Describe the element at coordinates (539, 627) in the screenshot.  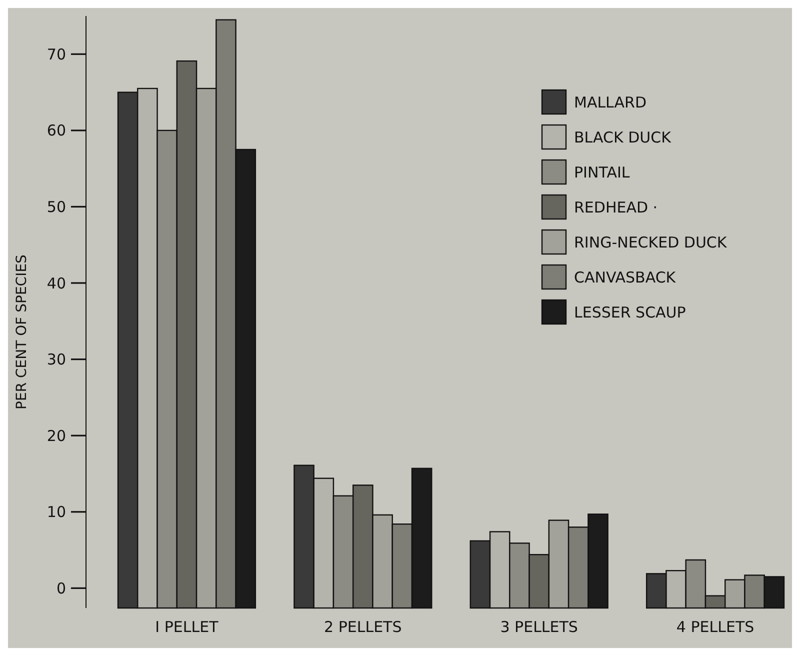
I see `x-tick-label: 3 PELLETS` at that location.